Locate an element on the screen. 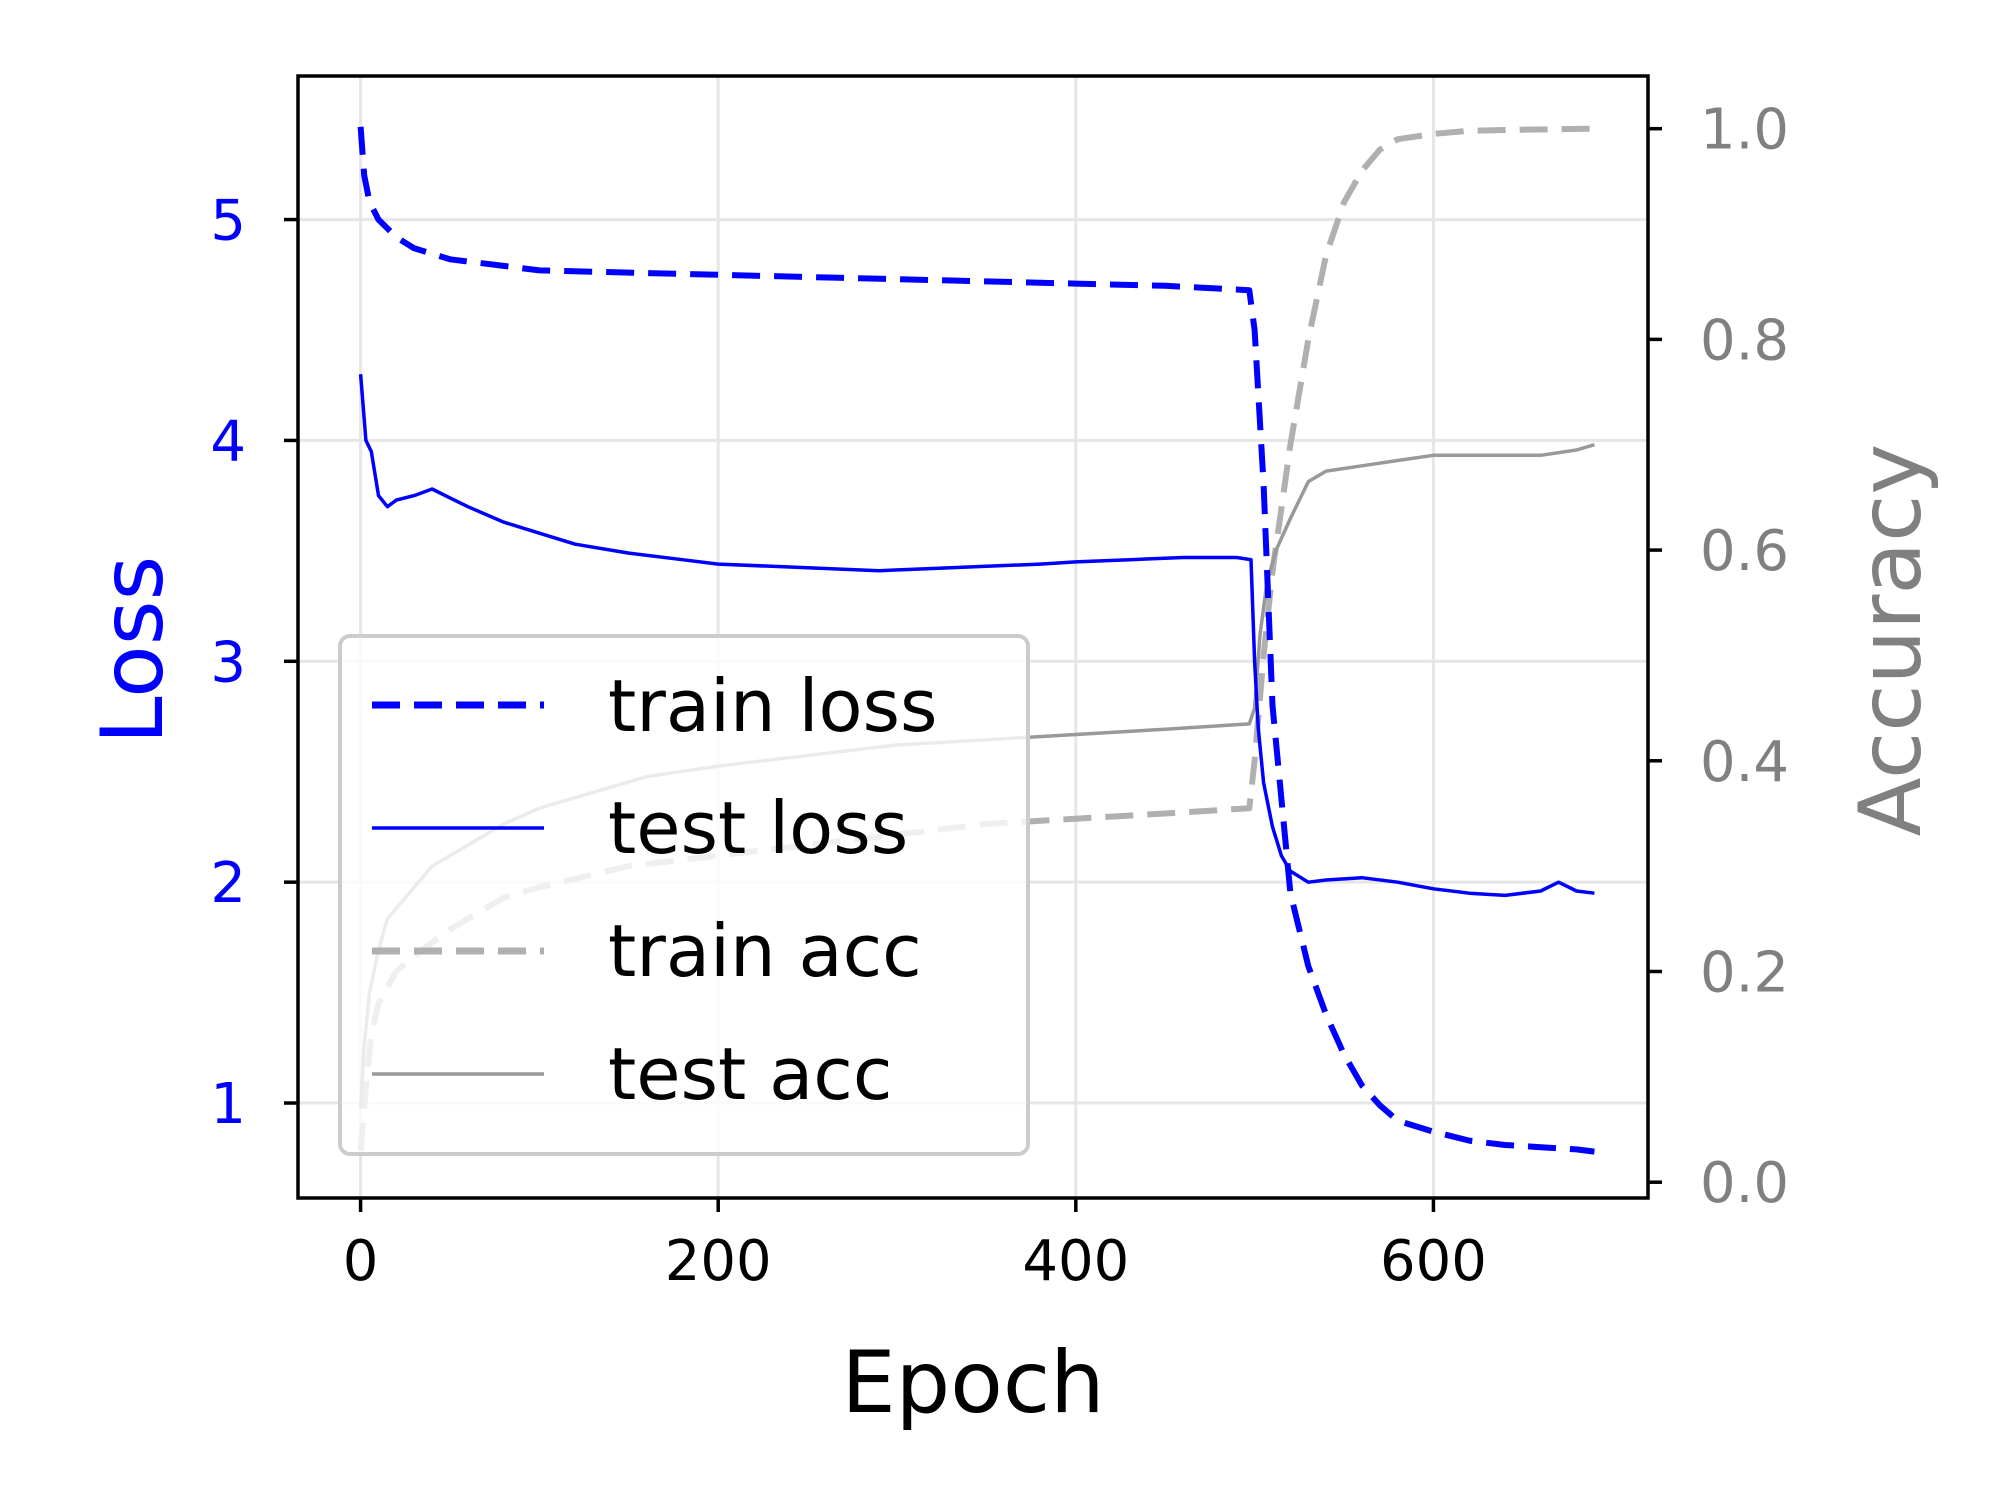 The width and height of the screenshot is (2000, 1500). right-y-tick-label: 0.2 is located at coordinates (1744, 972).